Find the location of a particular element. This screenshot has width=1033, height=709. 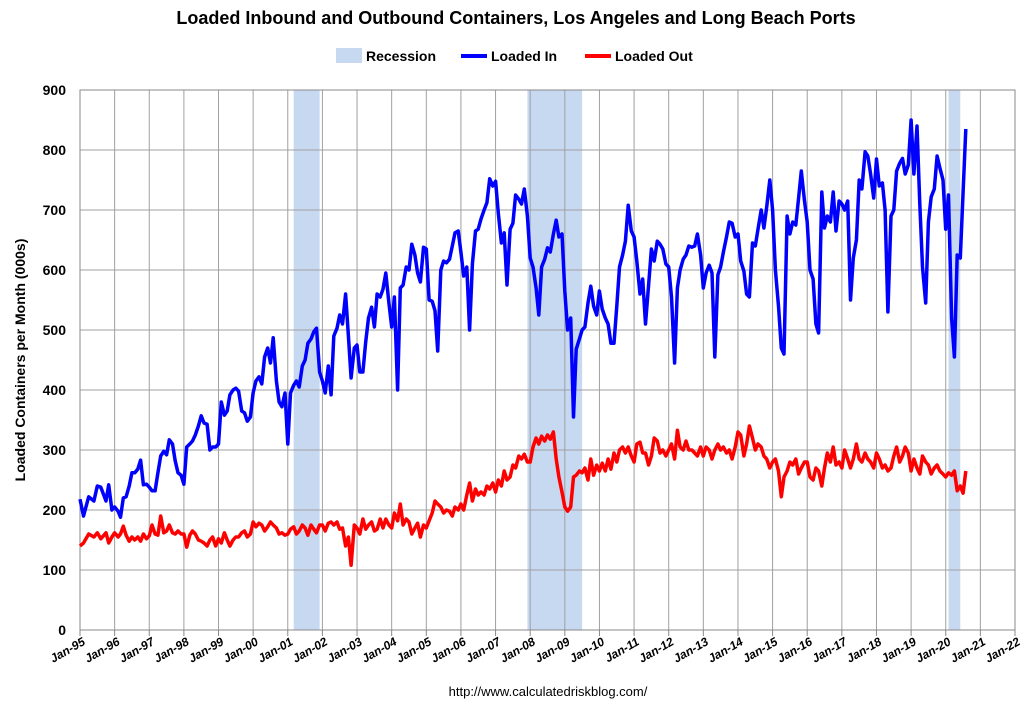

legend-label-loaded-out: Loaded Out is located at coordinates (654, 56).